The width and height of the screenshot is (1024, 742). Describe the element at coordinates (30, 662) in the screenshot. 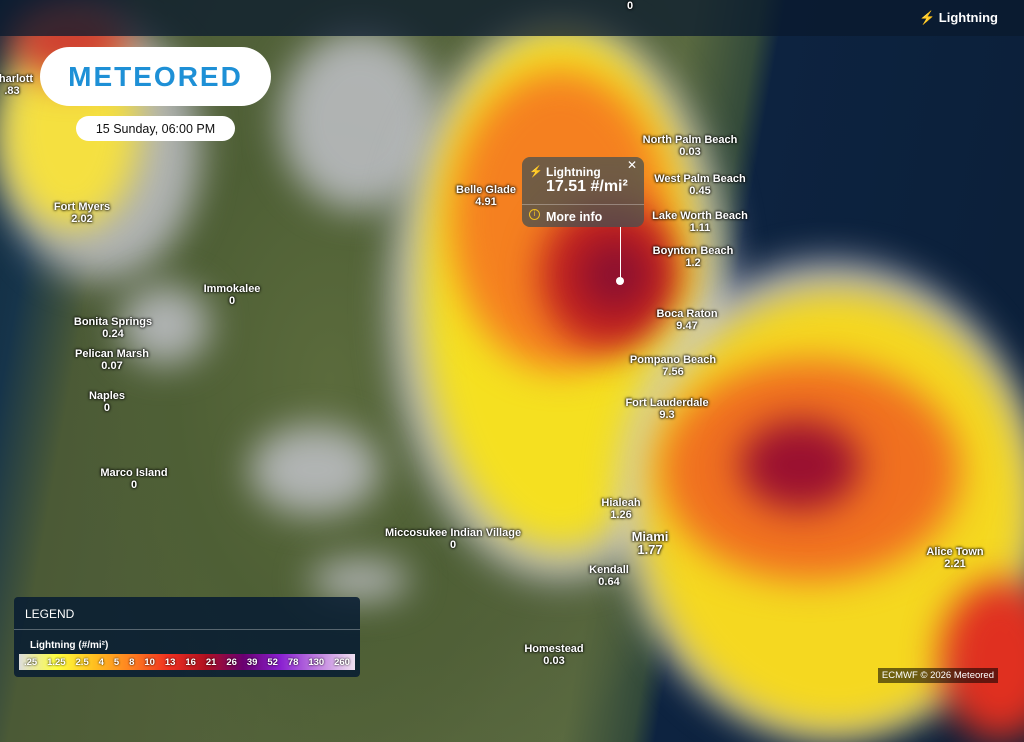

I see `legend-stop: .25` at that location.